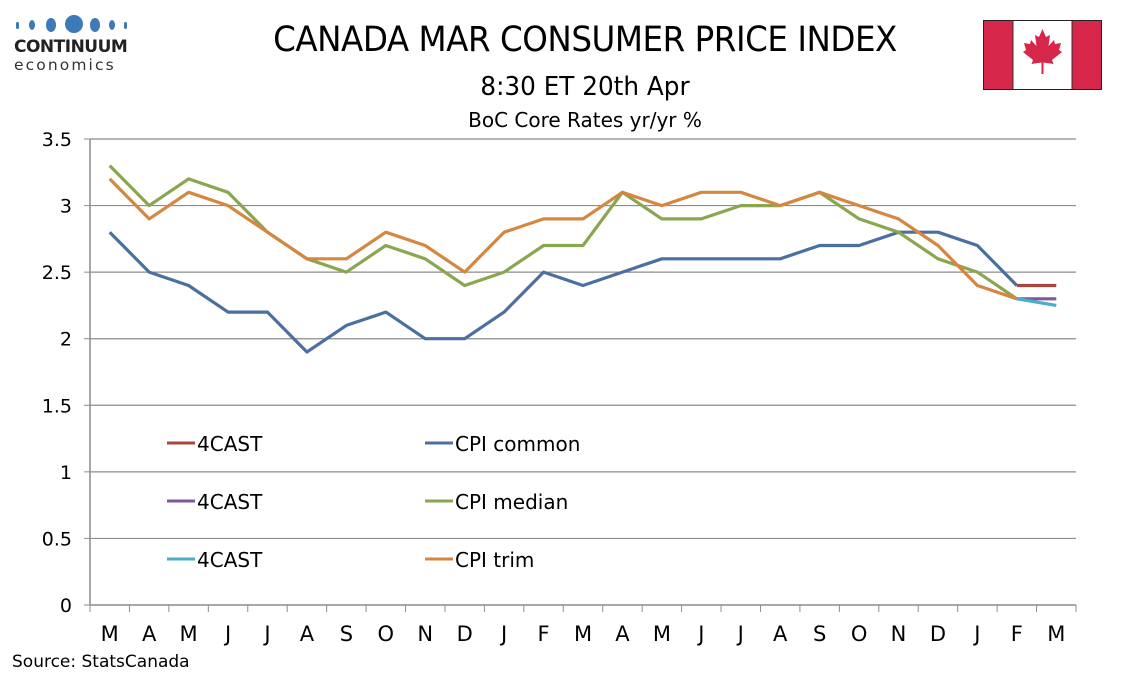 The width and height of the screenshot is (1134, 680). I want to click on y-tick-label: 2, so click(66, 340).